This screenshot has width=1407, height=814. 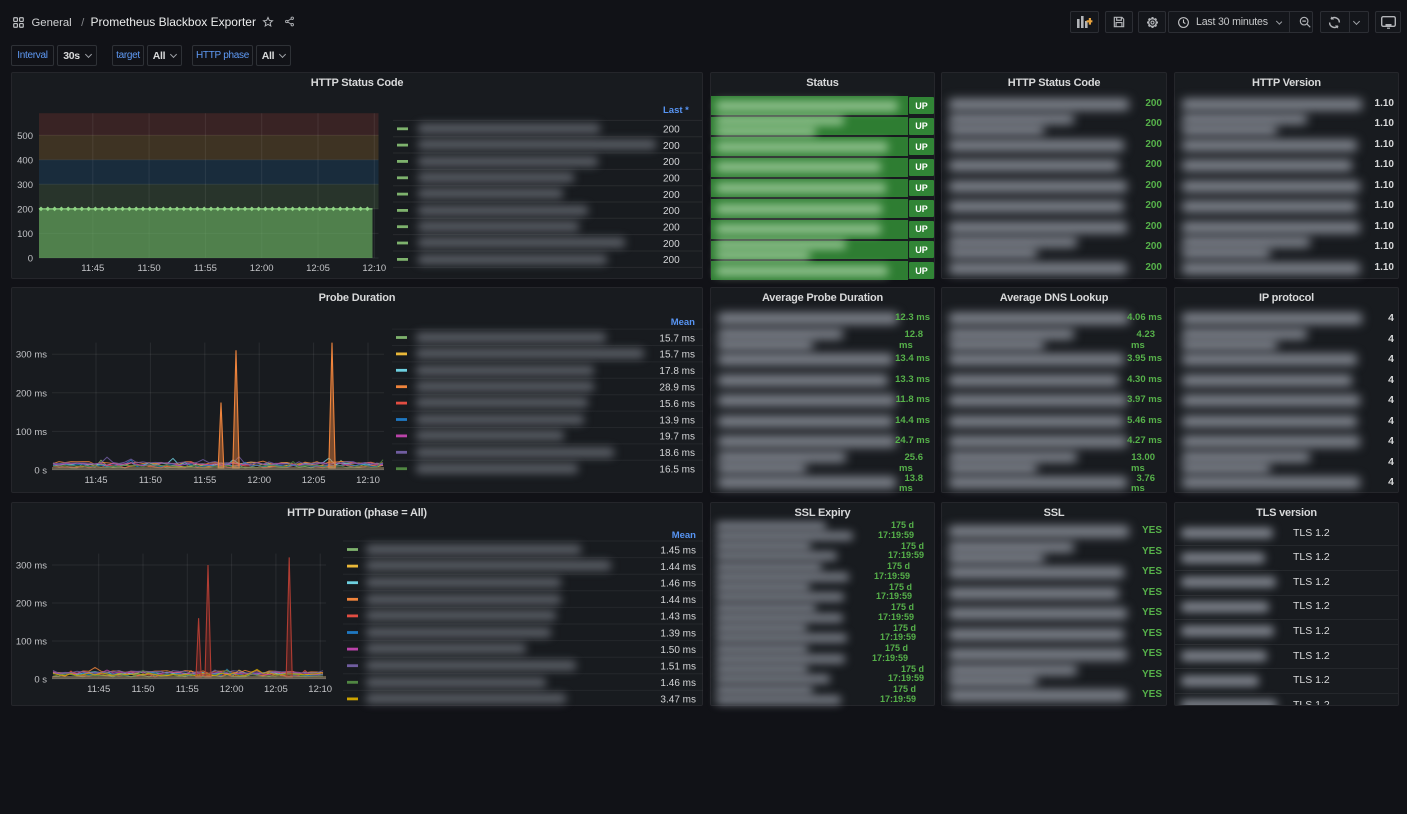 I want to click on svg-text: Last *, so click(x=676, y=110).